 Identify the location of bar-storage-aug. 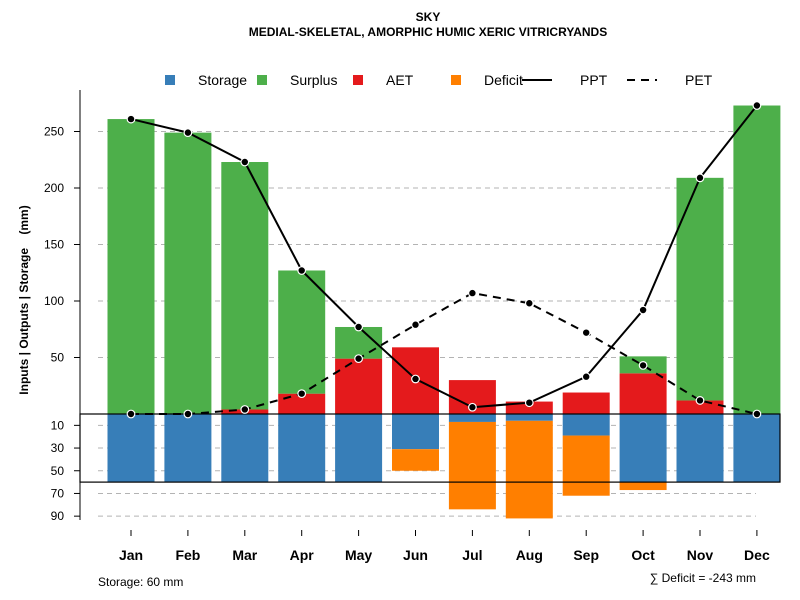
(529, 417).